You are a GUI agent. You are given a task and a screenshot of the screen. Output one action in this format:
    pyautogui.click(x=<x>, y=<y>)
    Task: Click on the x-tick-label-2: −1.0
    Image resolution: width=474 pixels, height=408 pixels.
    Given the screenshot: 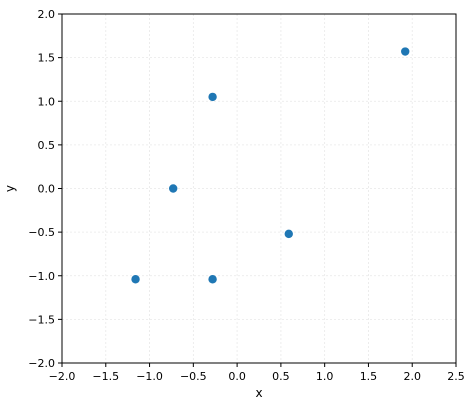 What is the action you would take?
    pyautogui.click(x=149, y=376)
    